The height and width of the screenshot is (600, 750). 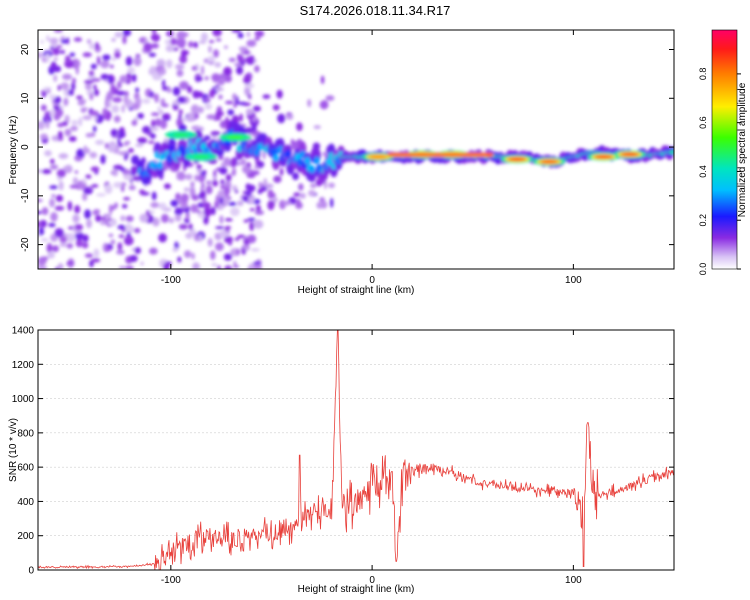 What do you see at coordinates (287, 153) in the screenshot?
I see `ridge-blob` at bounding box center [287, 153].